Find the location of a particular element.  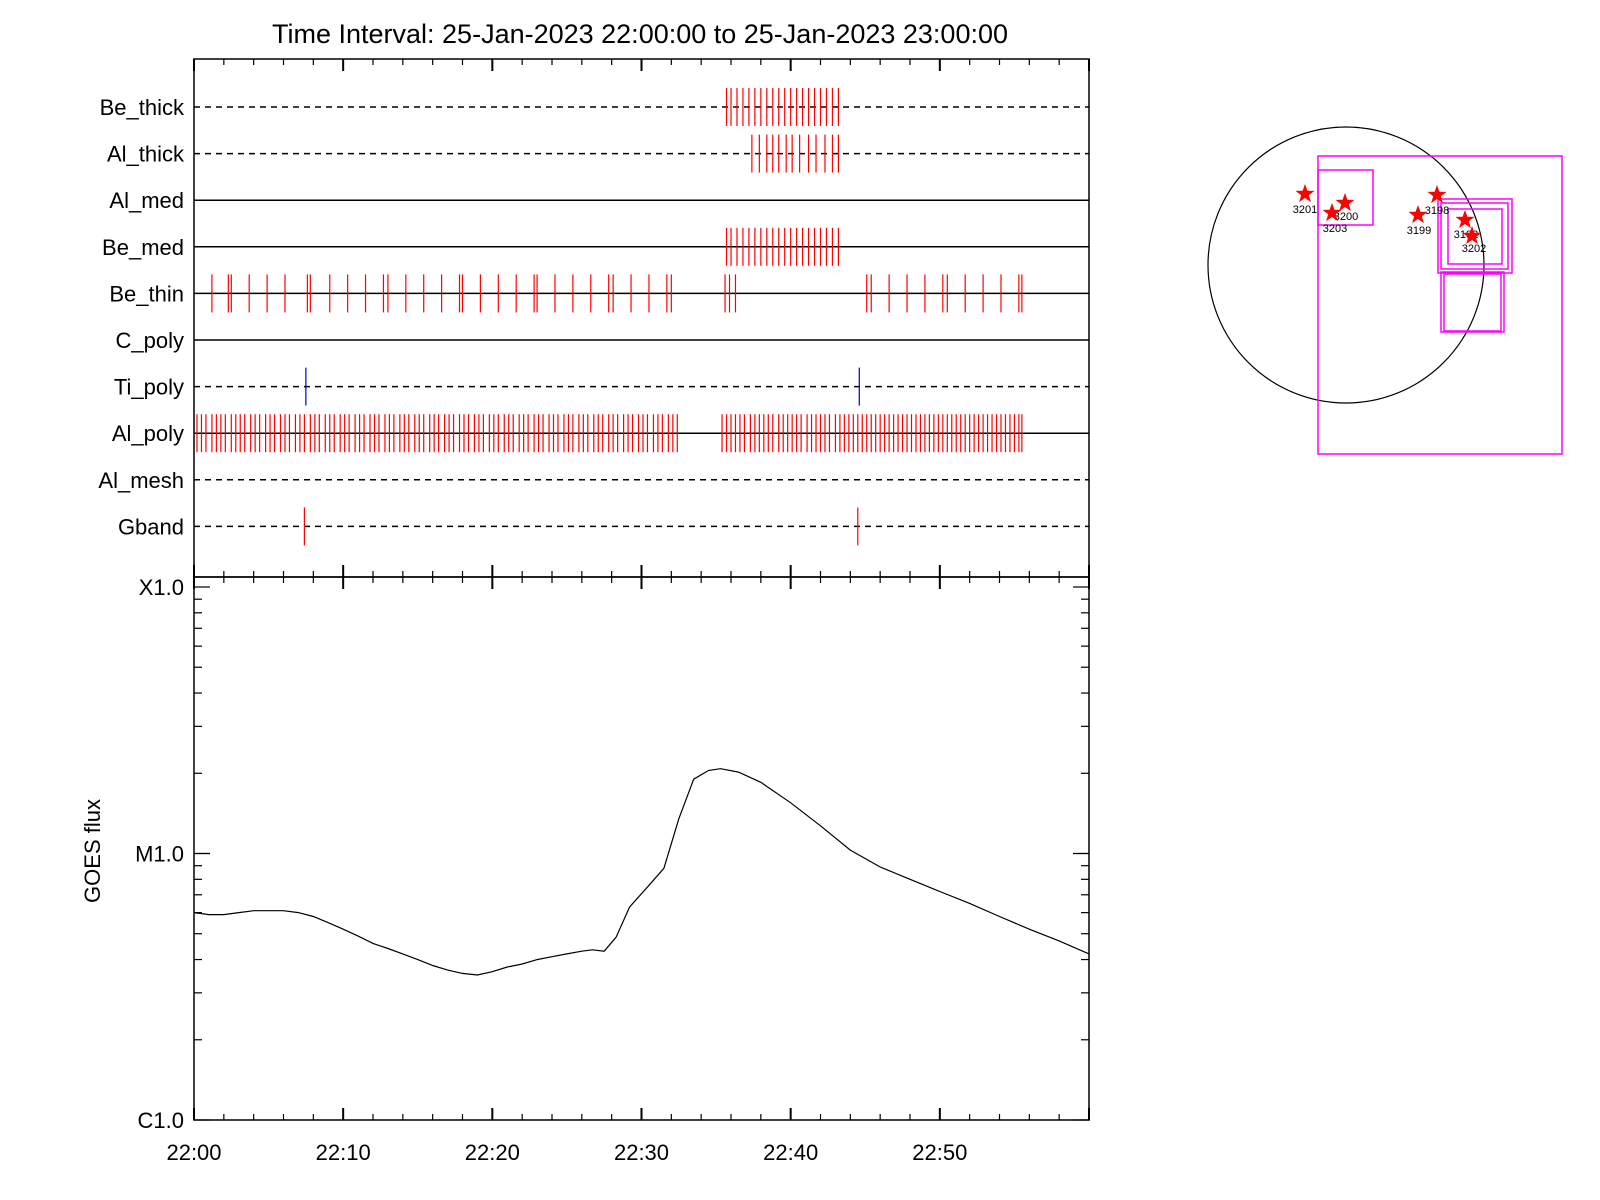

timeline-row: Al_poly is located at coordinates (600, 433).